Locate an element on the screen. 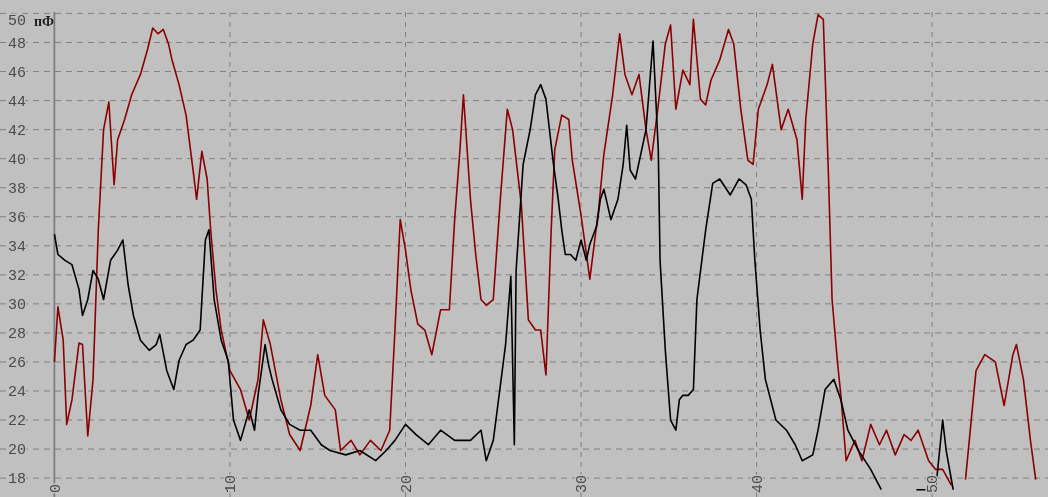 This screenshot has height=497, width=1048. y-tick-label: 40 is located at coordinates (17, 160).